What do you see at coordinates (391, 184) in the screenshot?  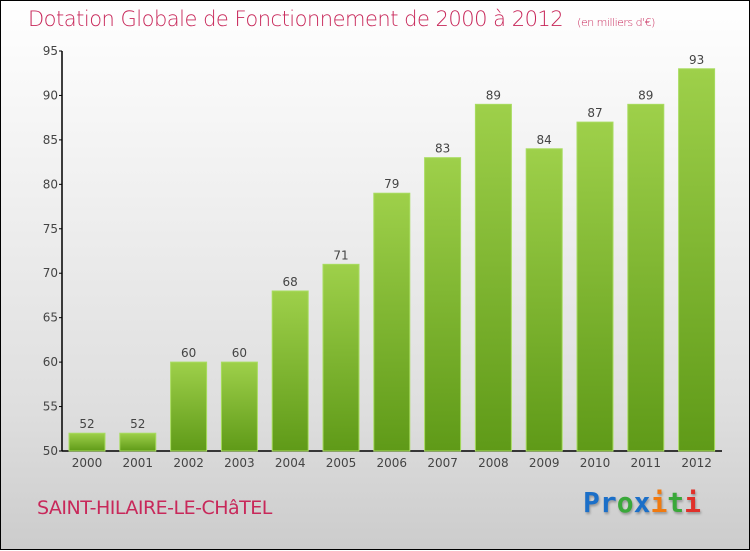 I see `data-label: 79` at bounding box center [391, 184].